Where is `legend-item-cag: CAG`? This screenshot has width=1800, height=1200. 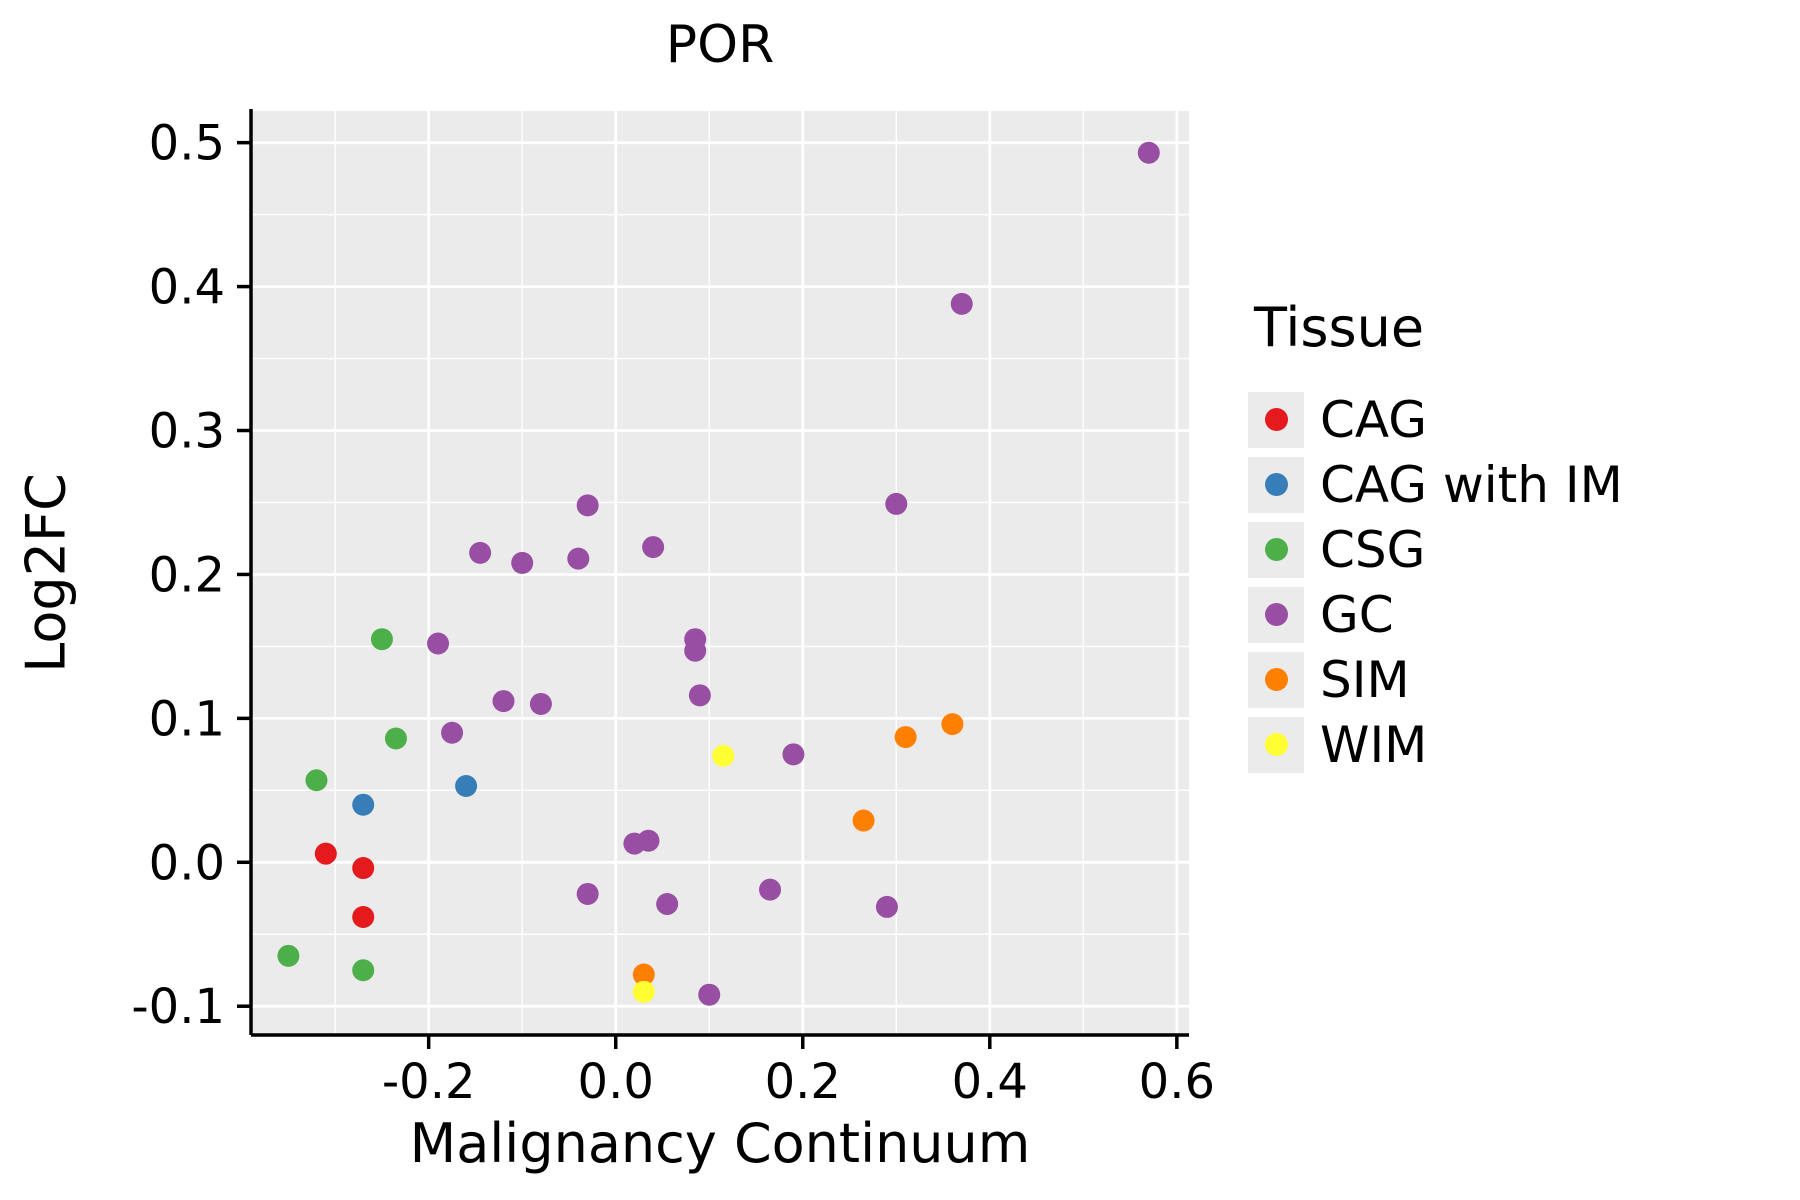 legend-item-cag: CAG is located at coordinates (1435, 419).